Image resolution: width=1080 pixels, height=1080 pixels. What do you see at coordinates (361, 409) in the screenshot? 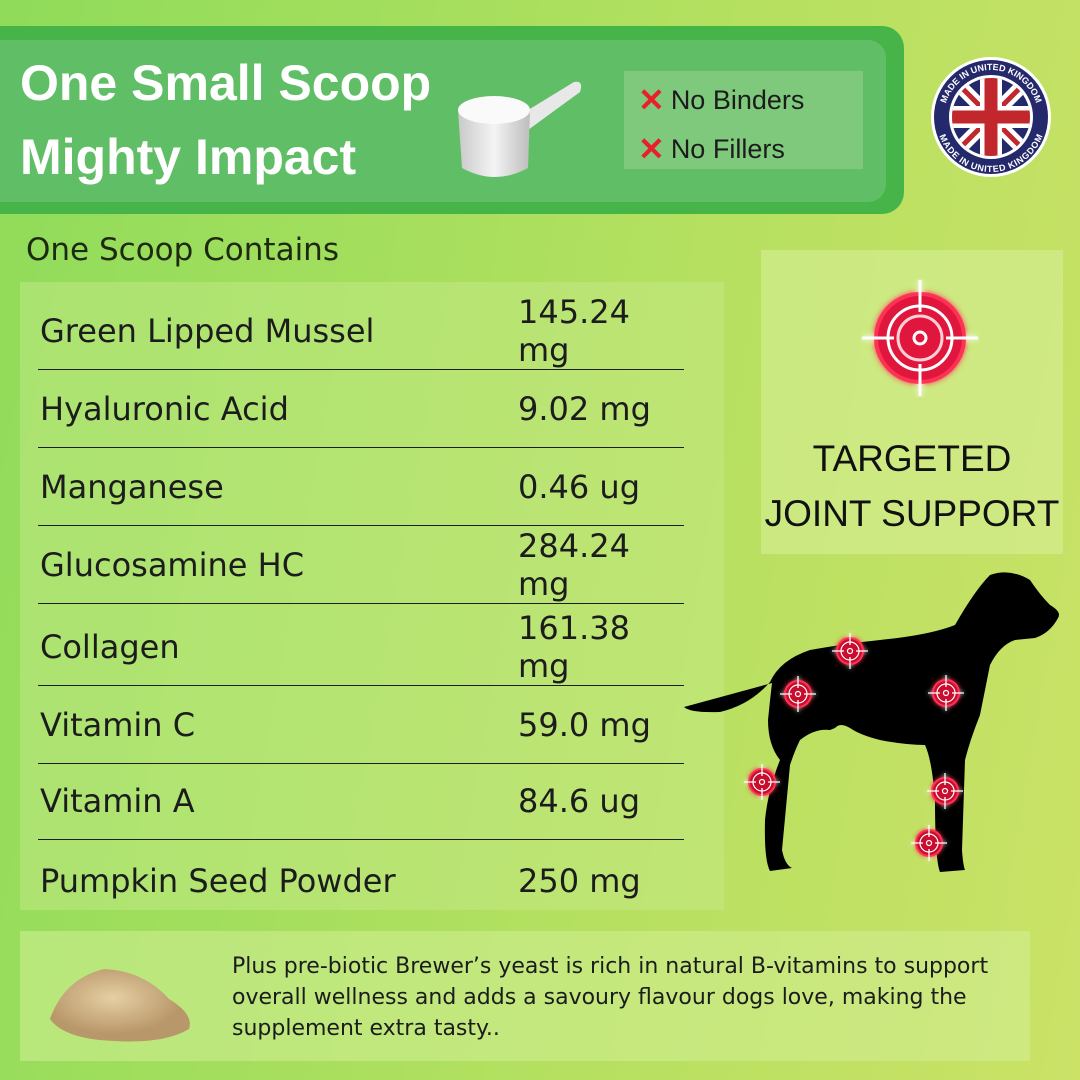
I see `ingredient-row: Hyaluronic Acid 9.02 mg` at bounding box center [361, 409].